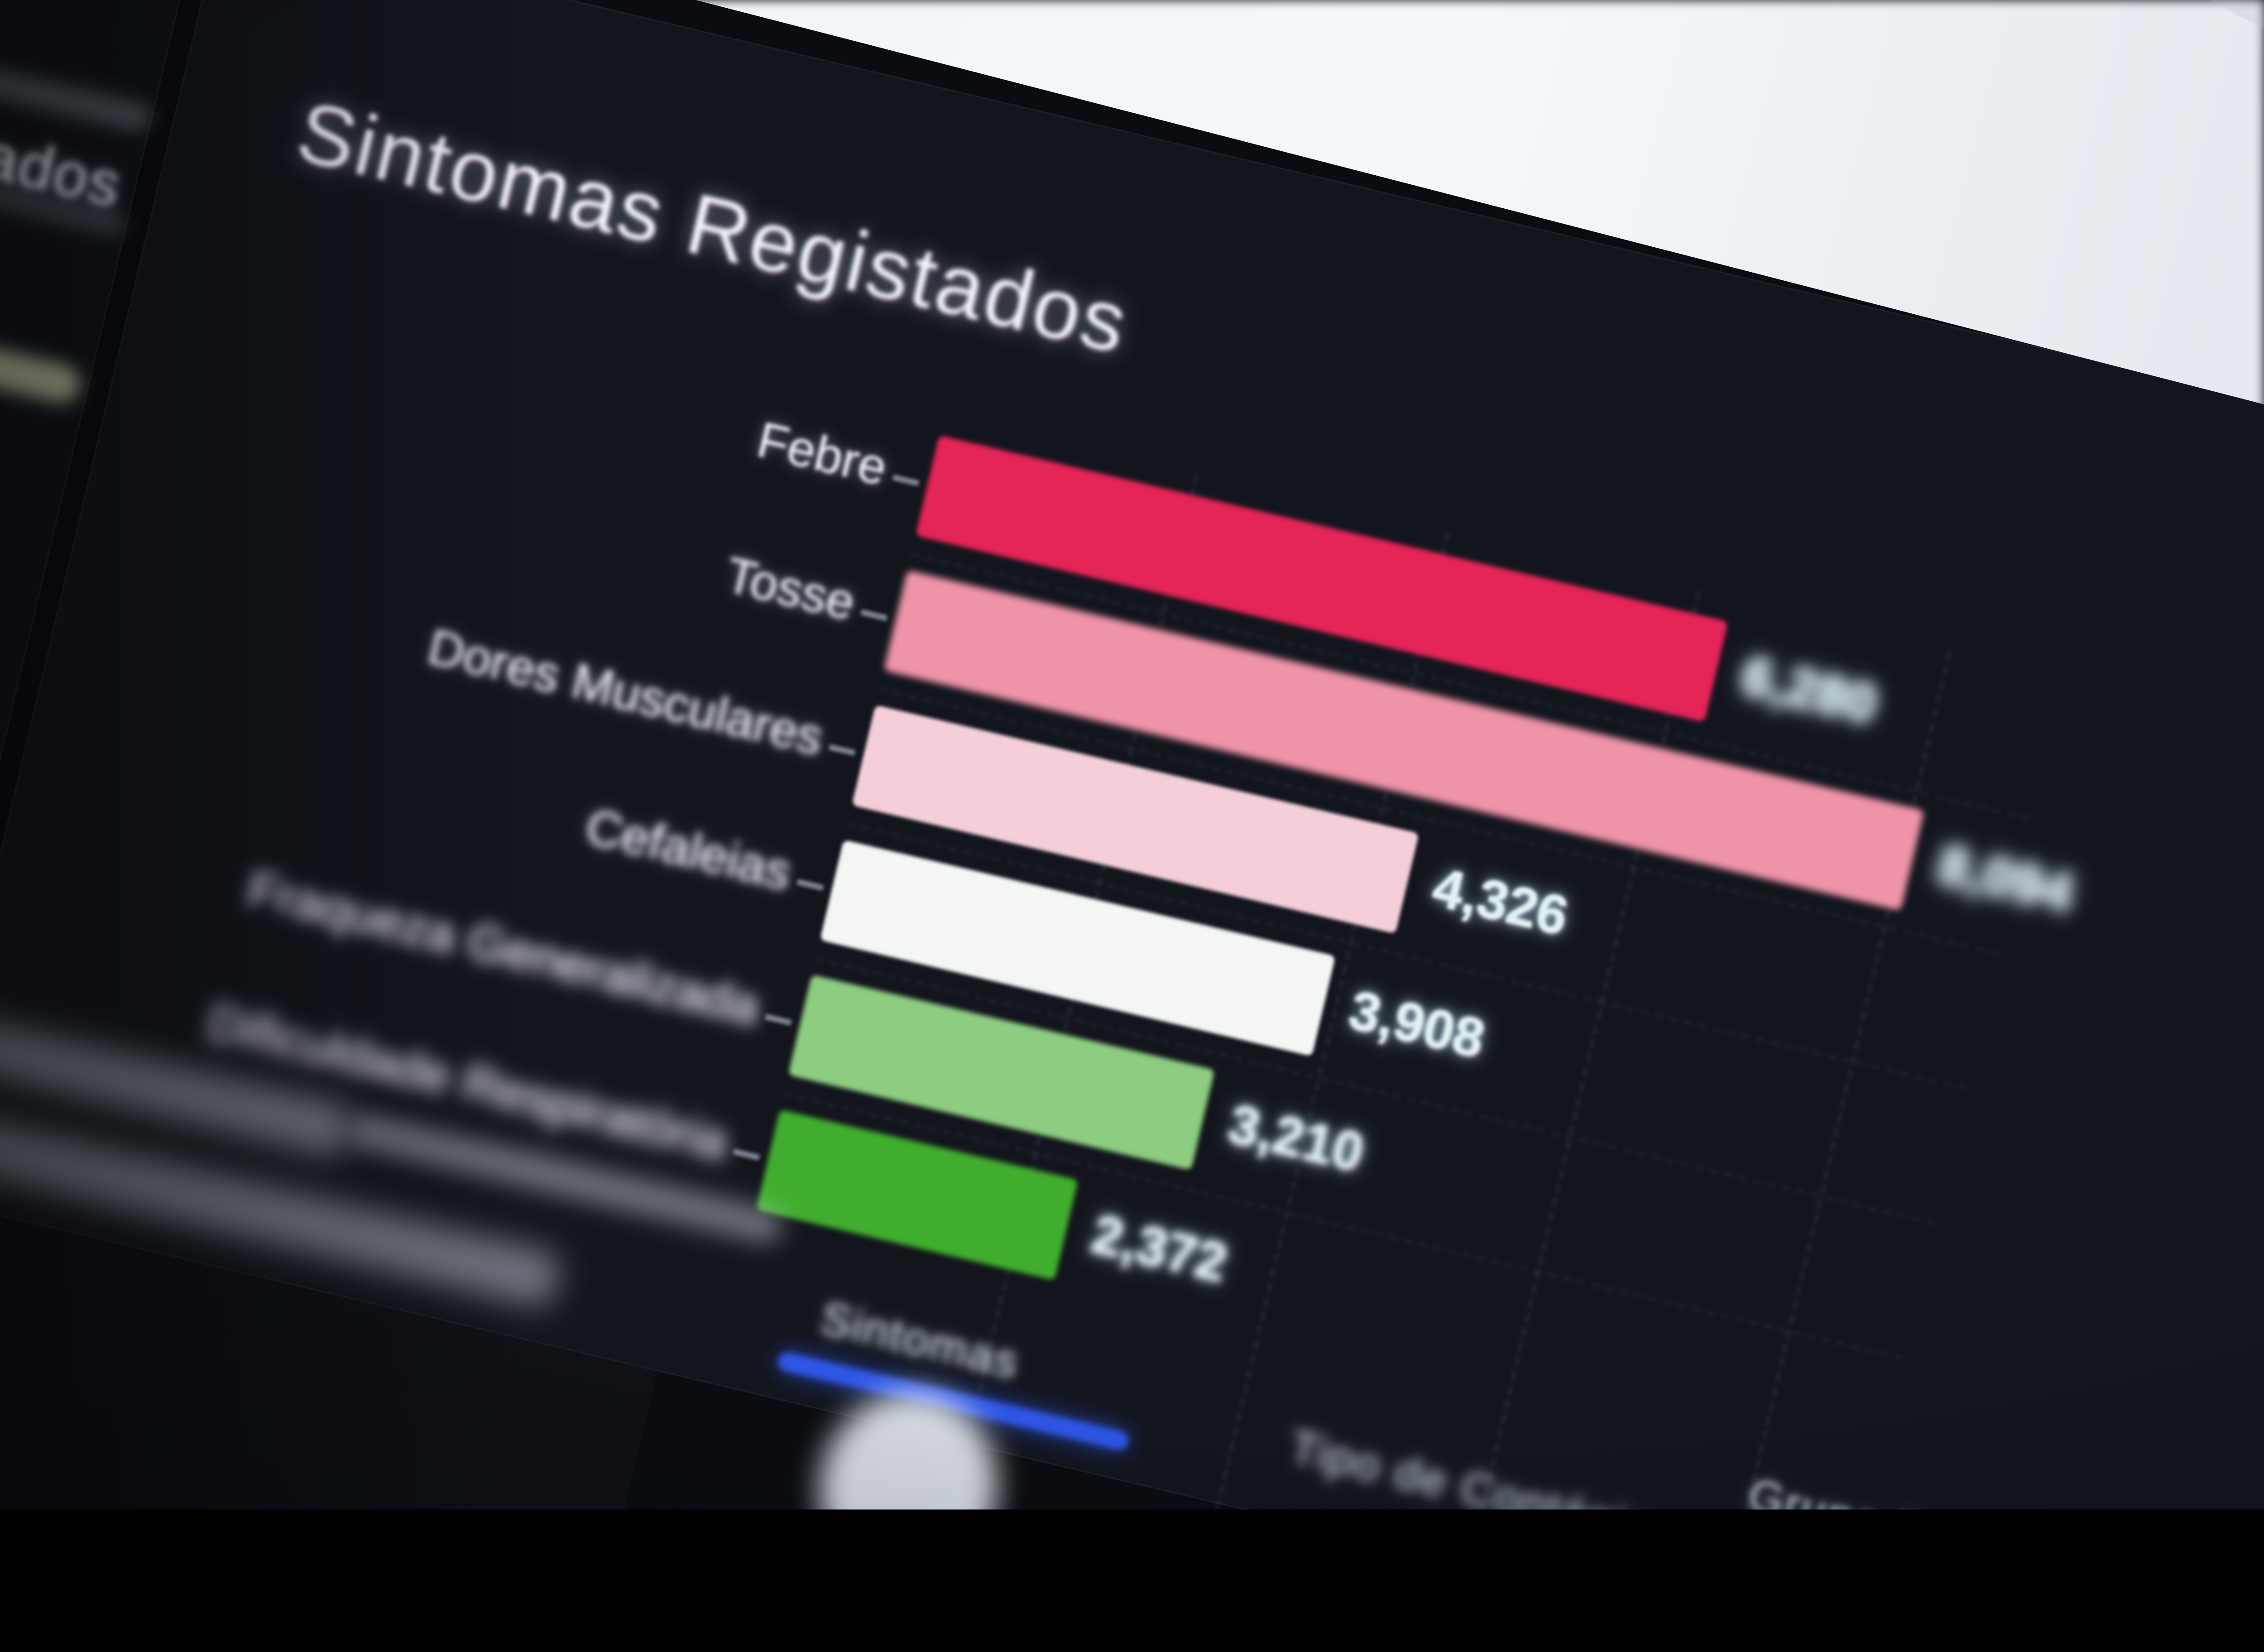  What do you see at coordinates (2005, 879) in the screenshot?
I see `value-label-tosse: 8,094` at bounding box center [2005, 879].